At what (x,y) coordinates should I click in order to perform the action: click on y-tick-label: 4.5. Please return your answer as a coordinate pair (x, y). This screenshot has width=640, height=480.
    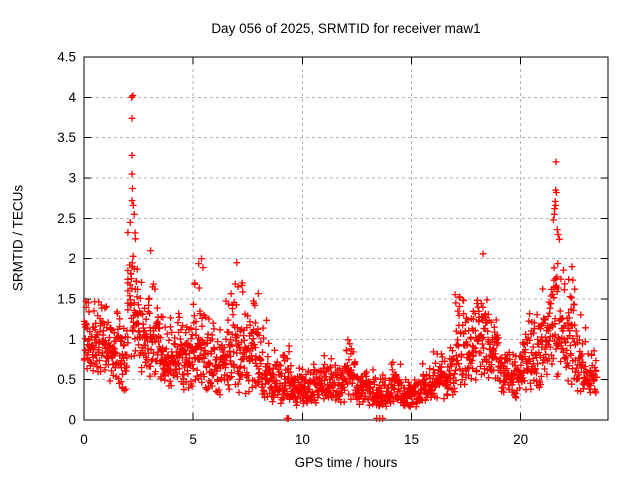
    Looking at the image, I should click on (66, 57).